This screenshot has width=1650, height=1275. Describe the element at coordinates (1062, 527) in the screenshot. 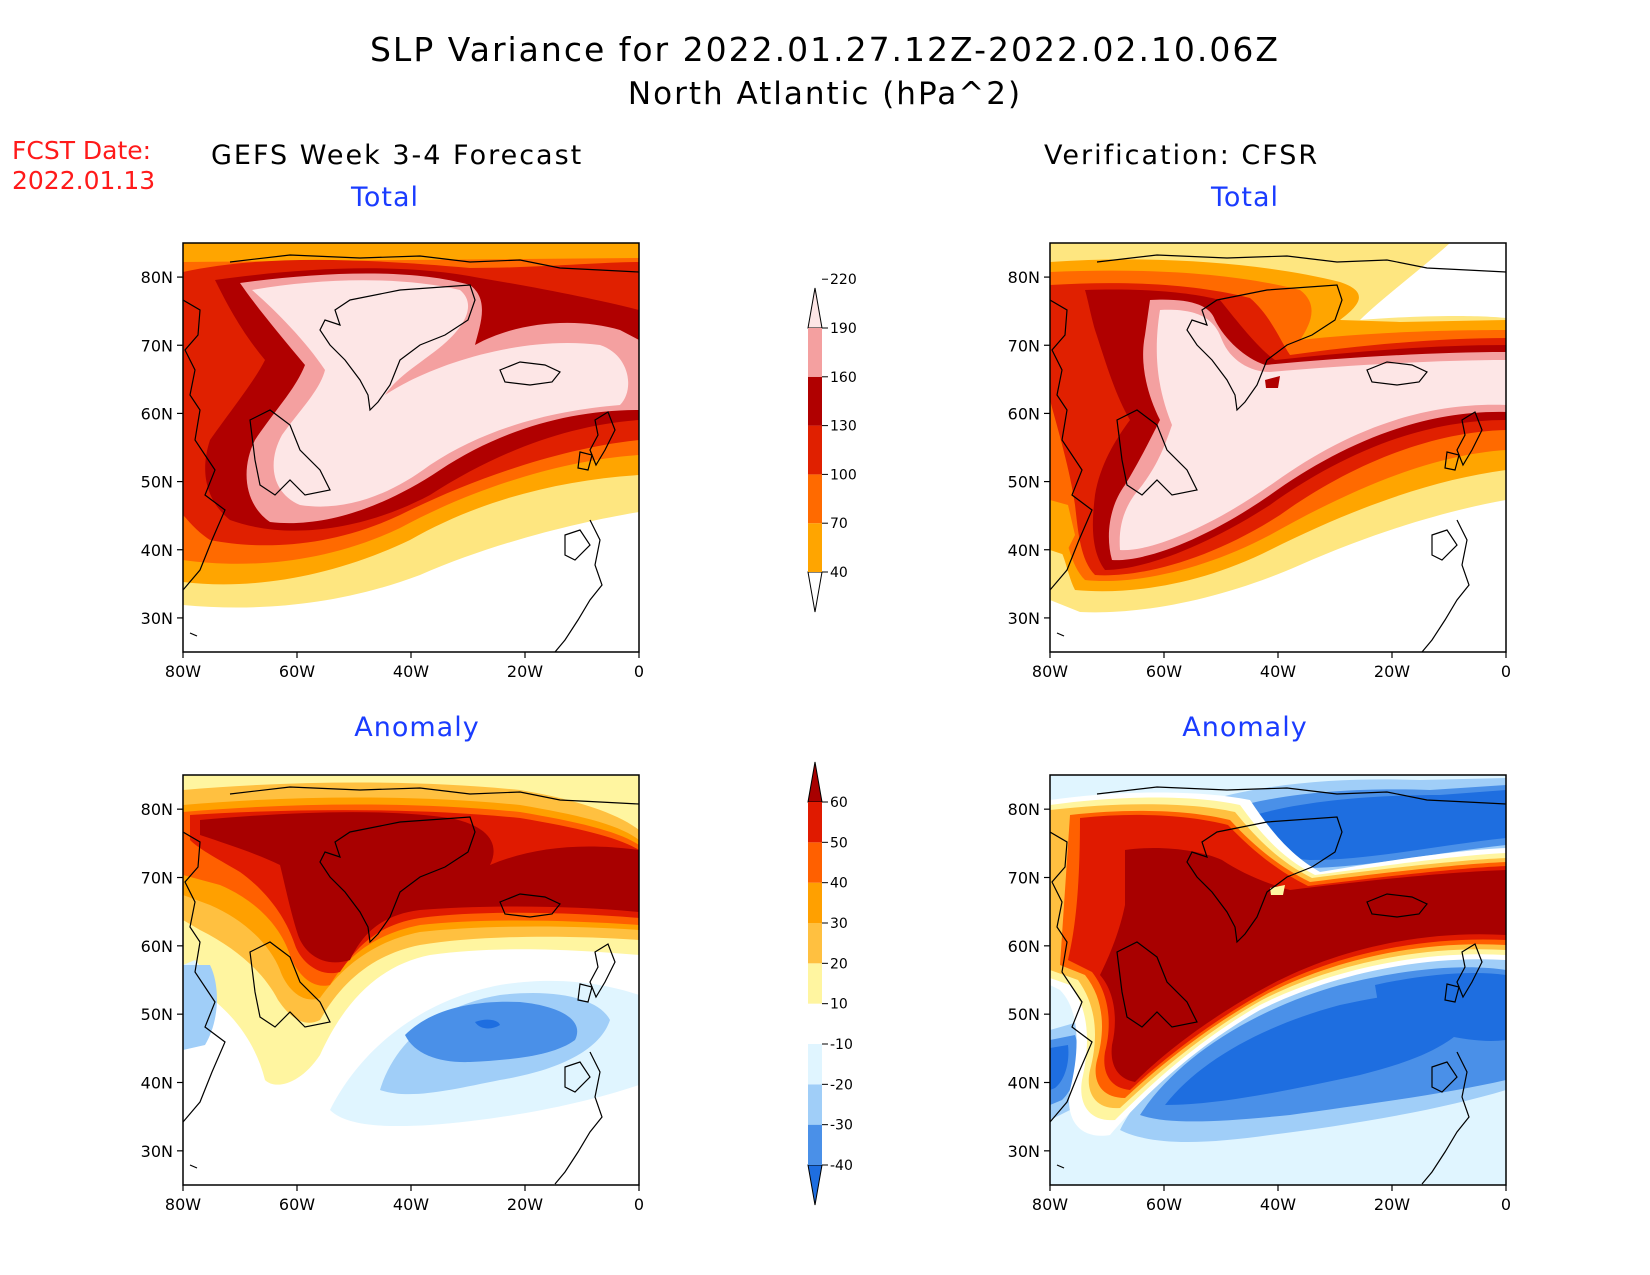

I see `shade-70-west` at that location.